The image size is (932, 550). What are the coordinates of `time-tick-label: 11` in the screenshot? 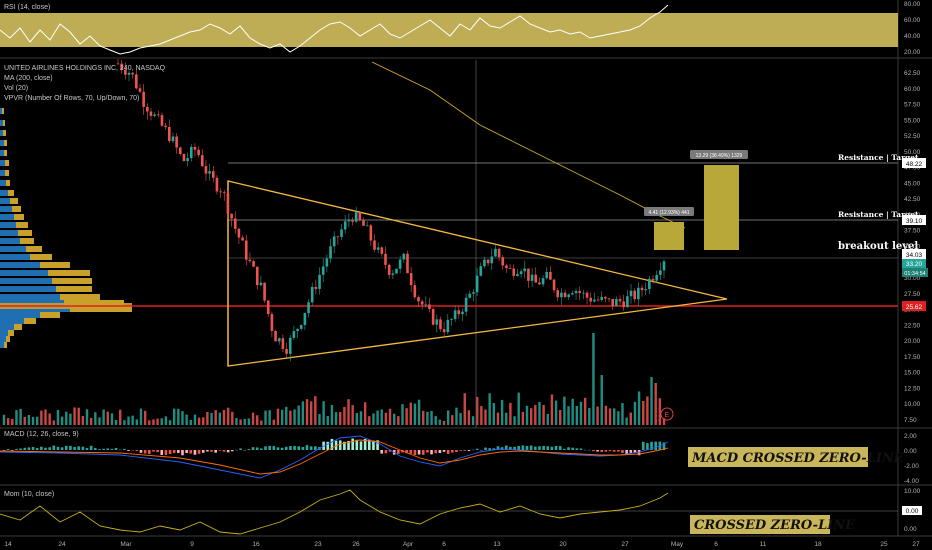 It's located at (763, 544).